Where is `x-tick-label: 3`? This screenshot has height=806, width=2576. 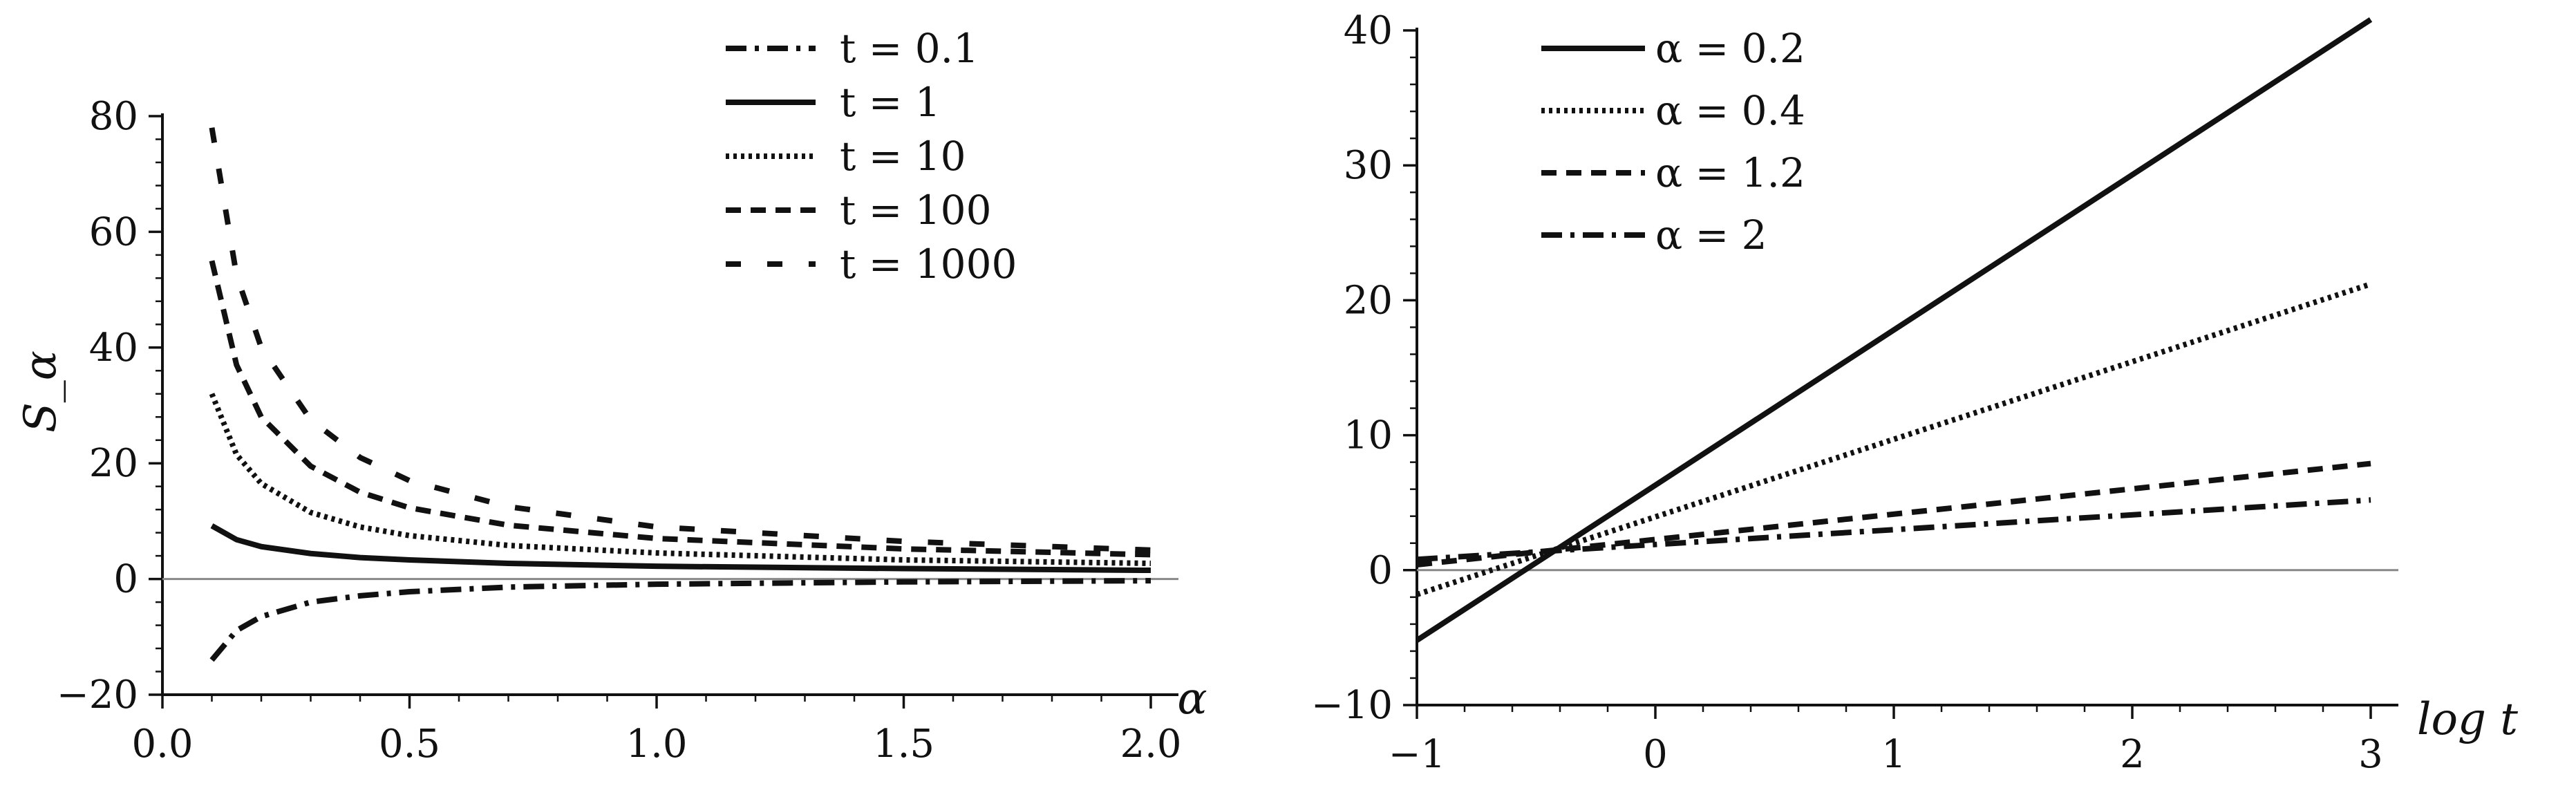
x-tick-label: 3 is located at coordinates (2370, 754).